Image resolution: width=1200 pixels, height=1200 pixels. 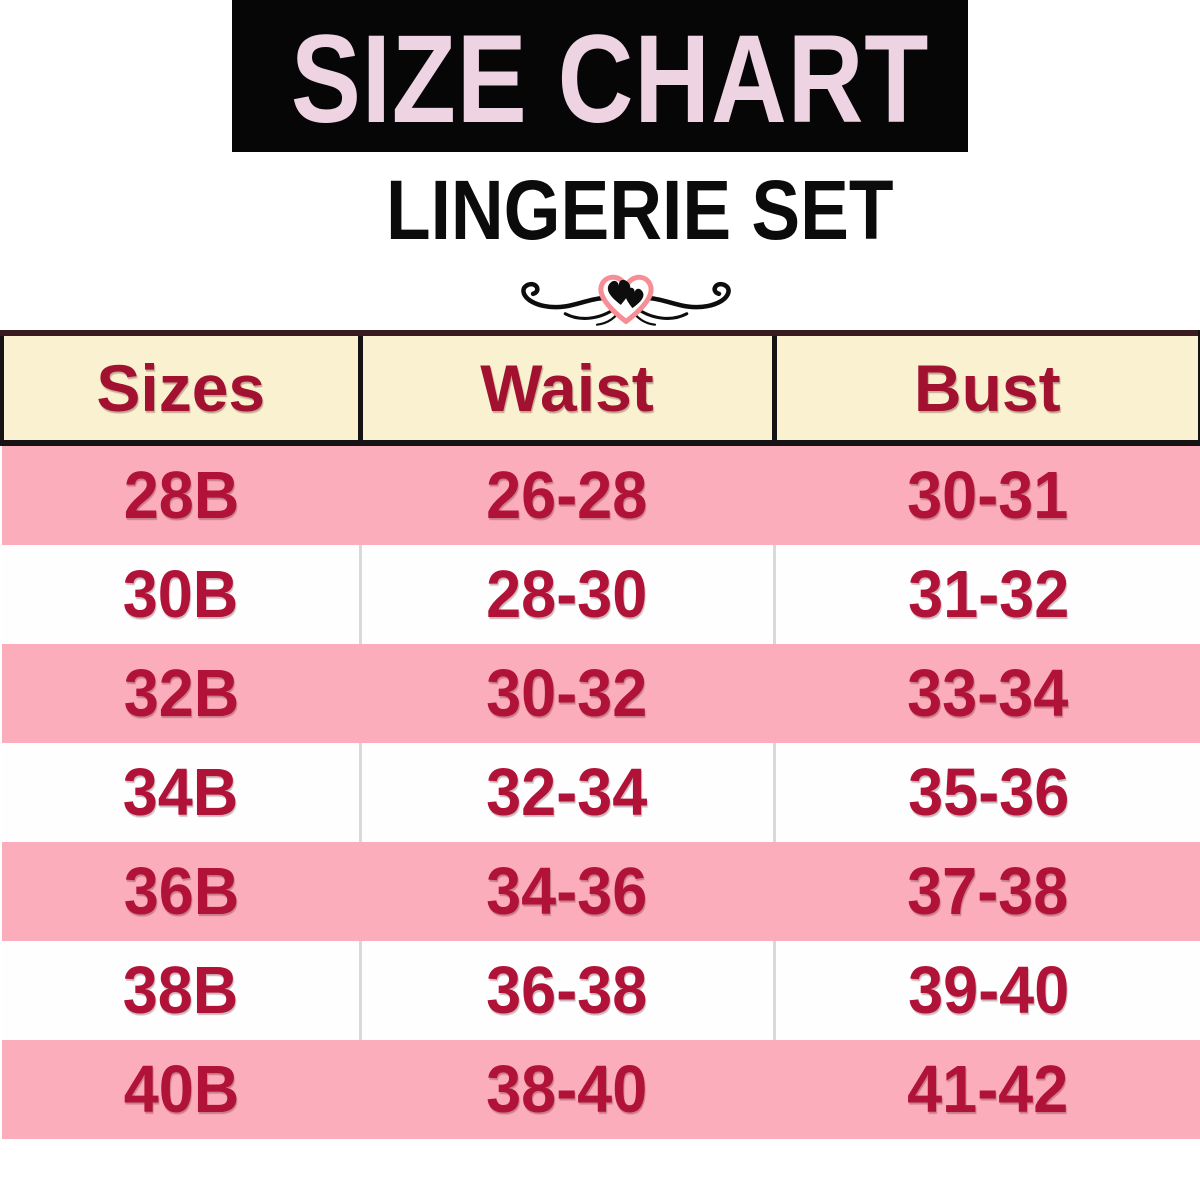 I want to click on waist-cell: 34-36, so click(x=567, y=891).